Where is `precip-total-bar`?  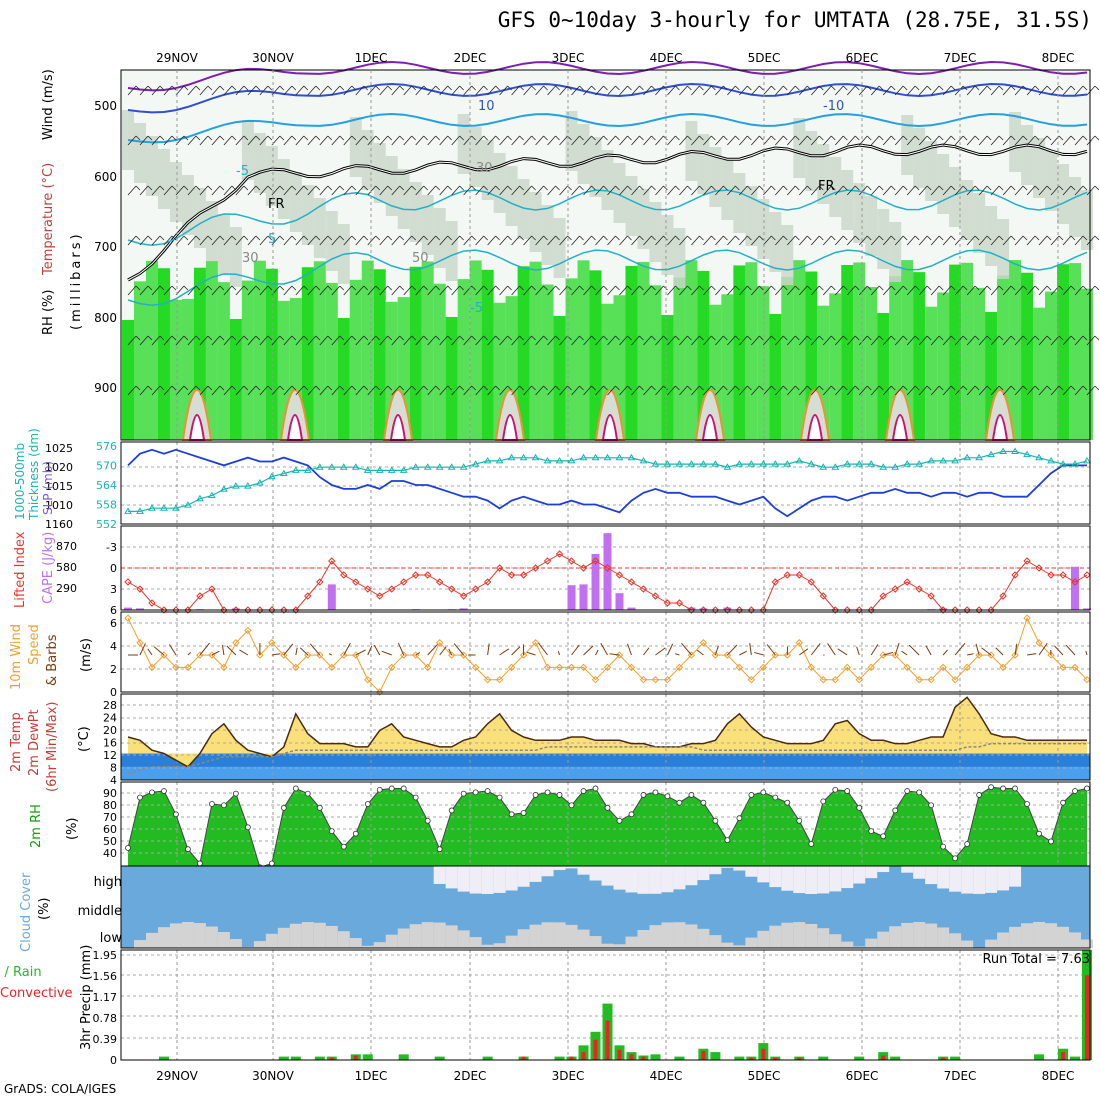 precip-total-bar is located at coordinates (295, 1058).